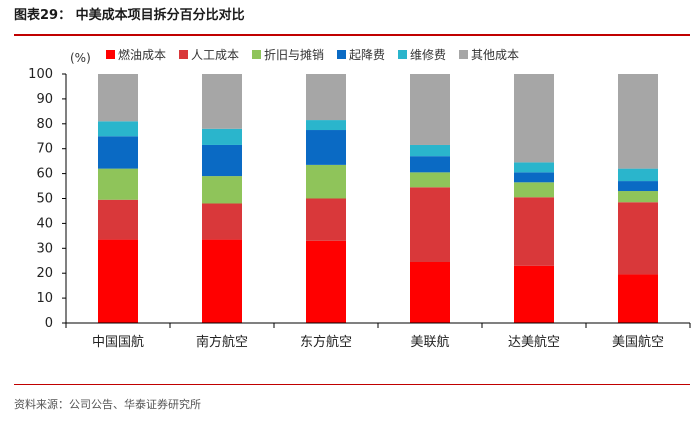 The height and width of the screenshot is (426, 700). I want to click on y-tick-label-6: 60, so click(44, 174).